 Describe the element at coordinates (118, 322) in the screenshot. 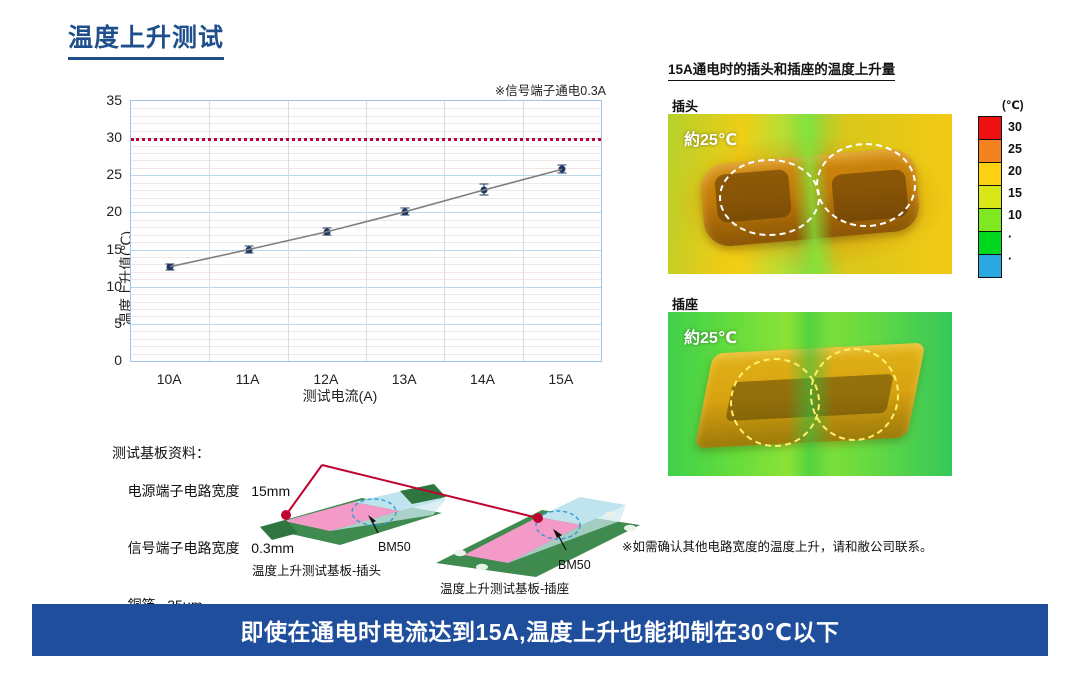

I see `y-axis-tick: 5` at that location.